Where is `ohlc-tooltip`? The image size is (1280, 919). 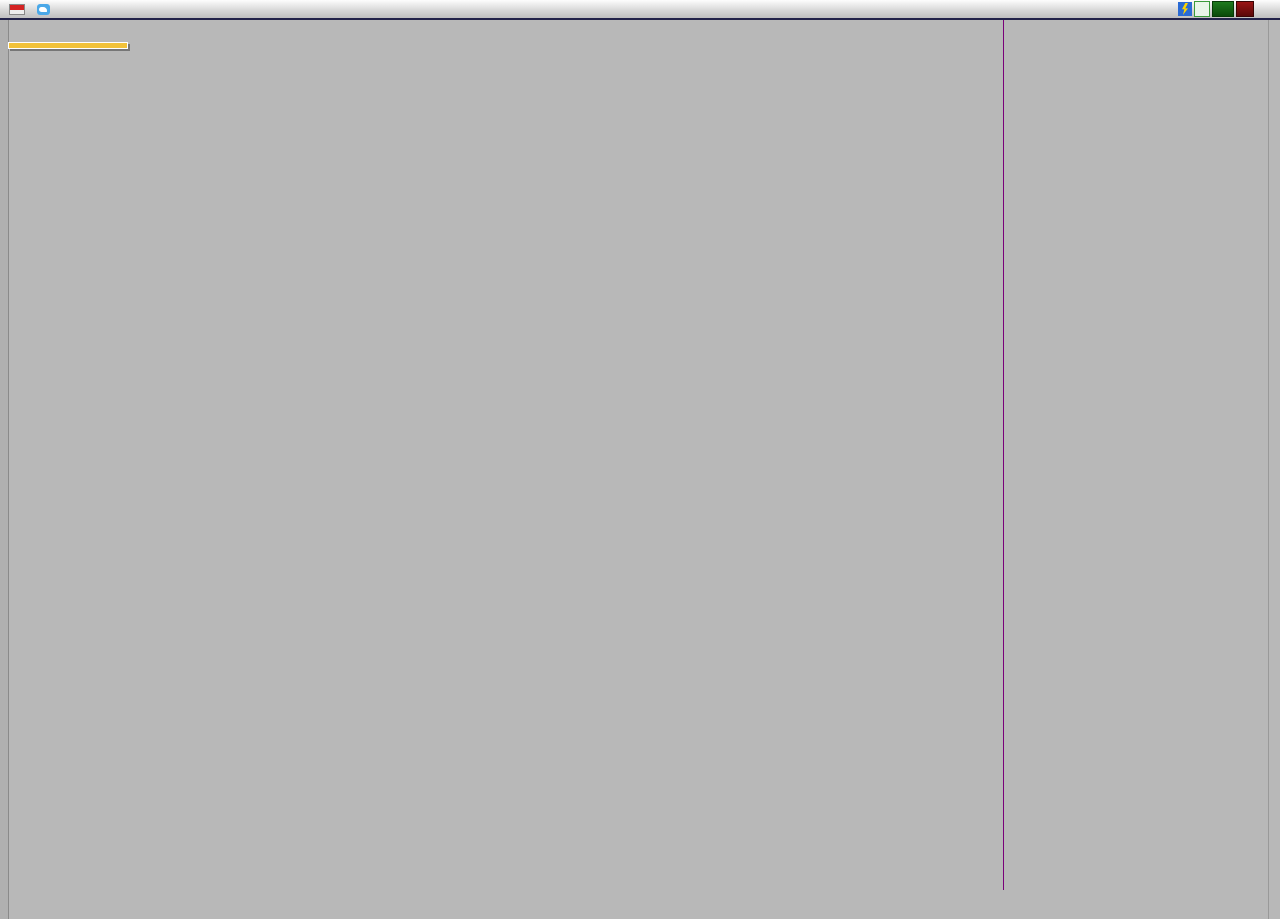 ohlc-tooltip is located at coordinates (68, 45).